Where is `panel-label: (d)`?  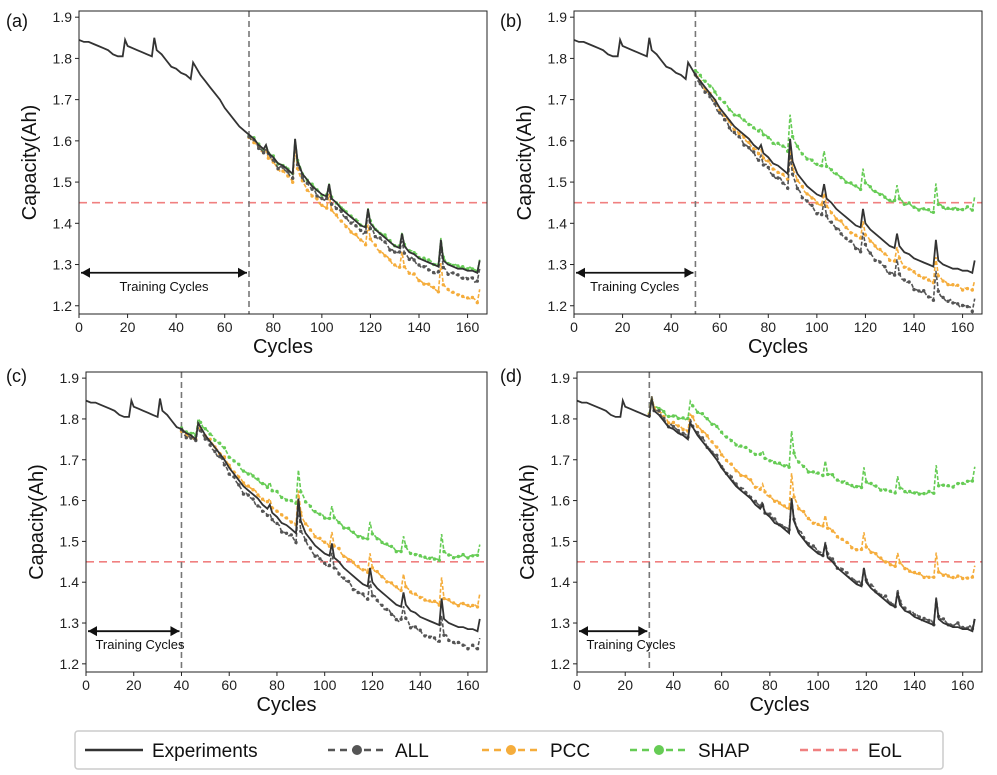 panel-label: (d) is located at coordinates (511, 376).